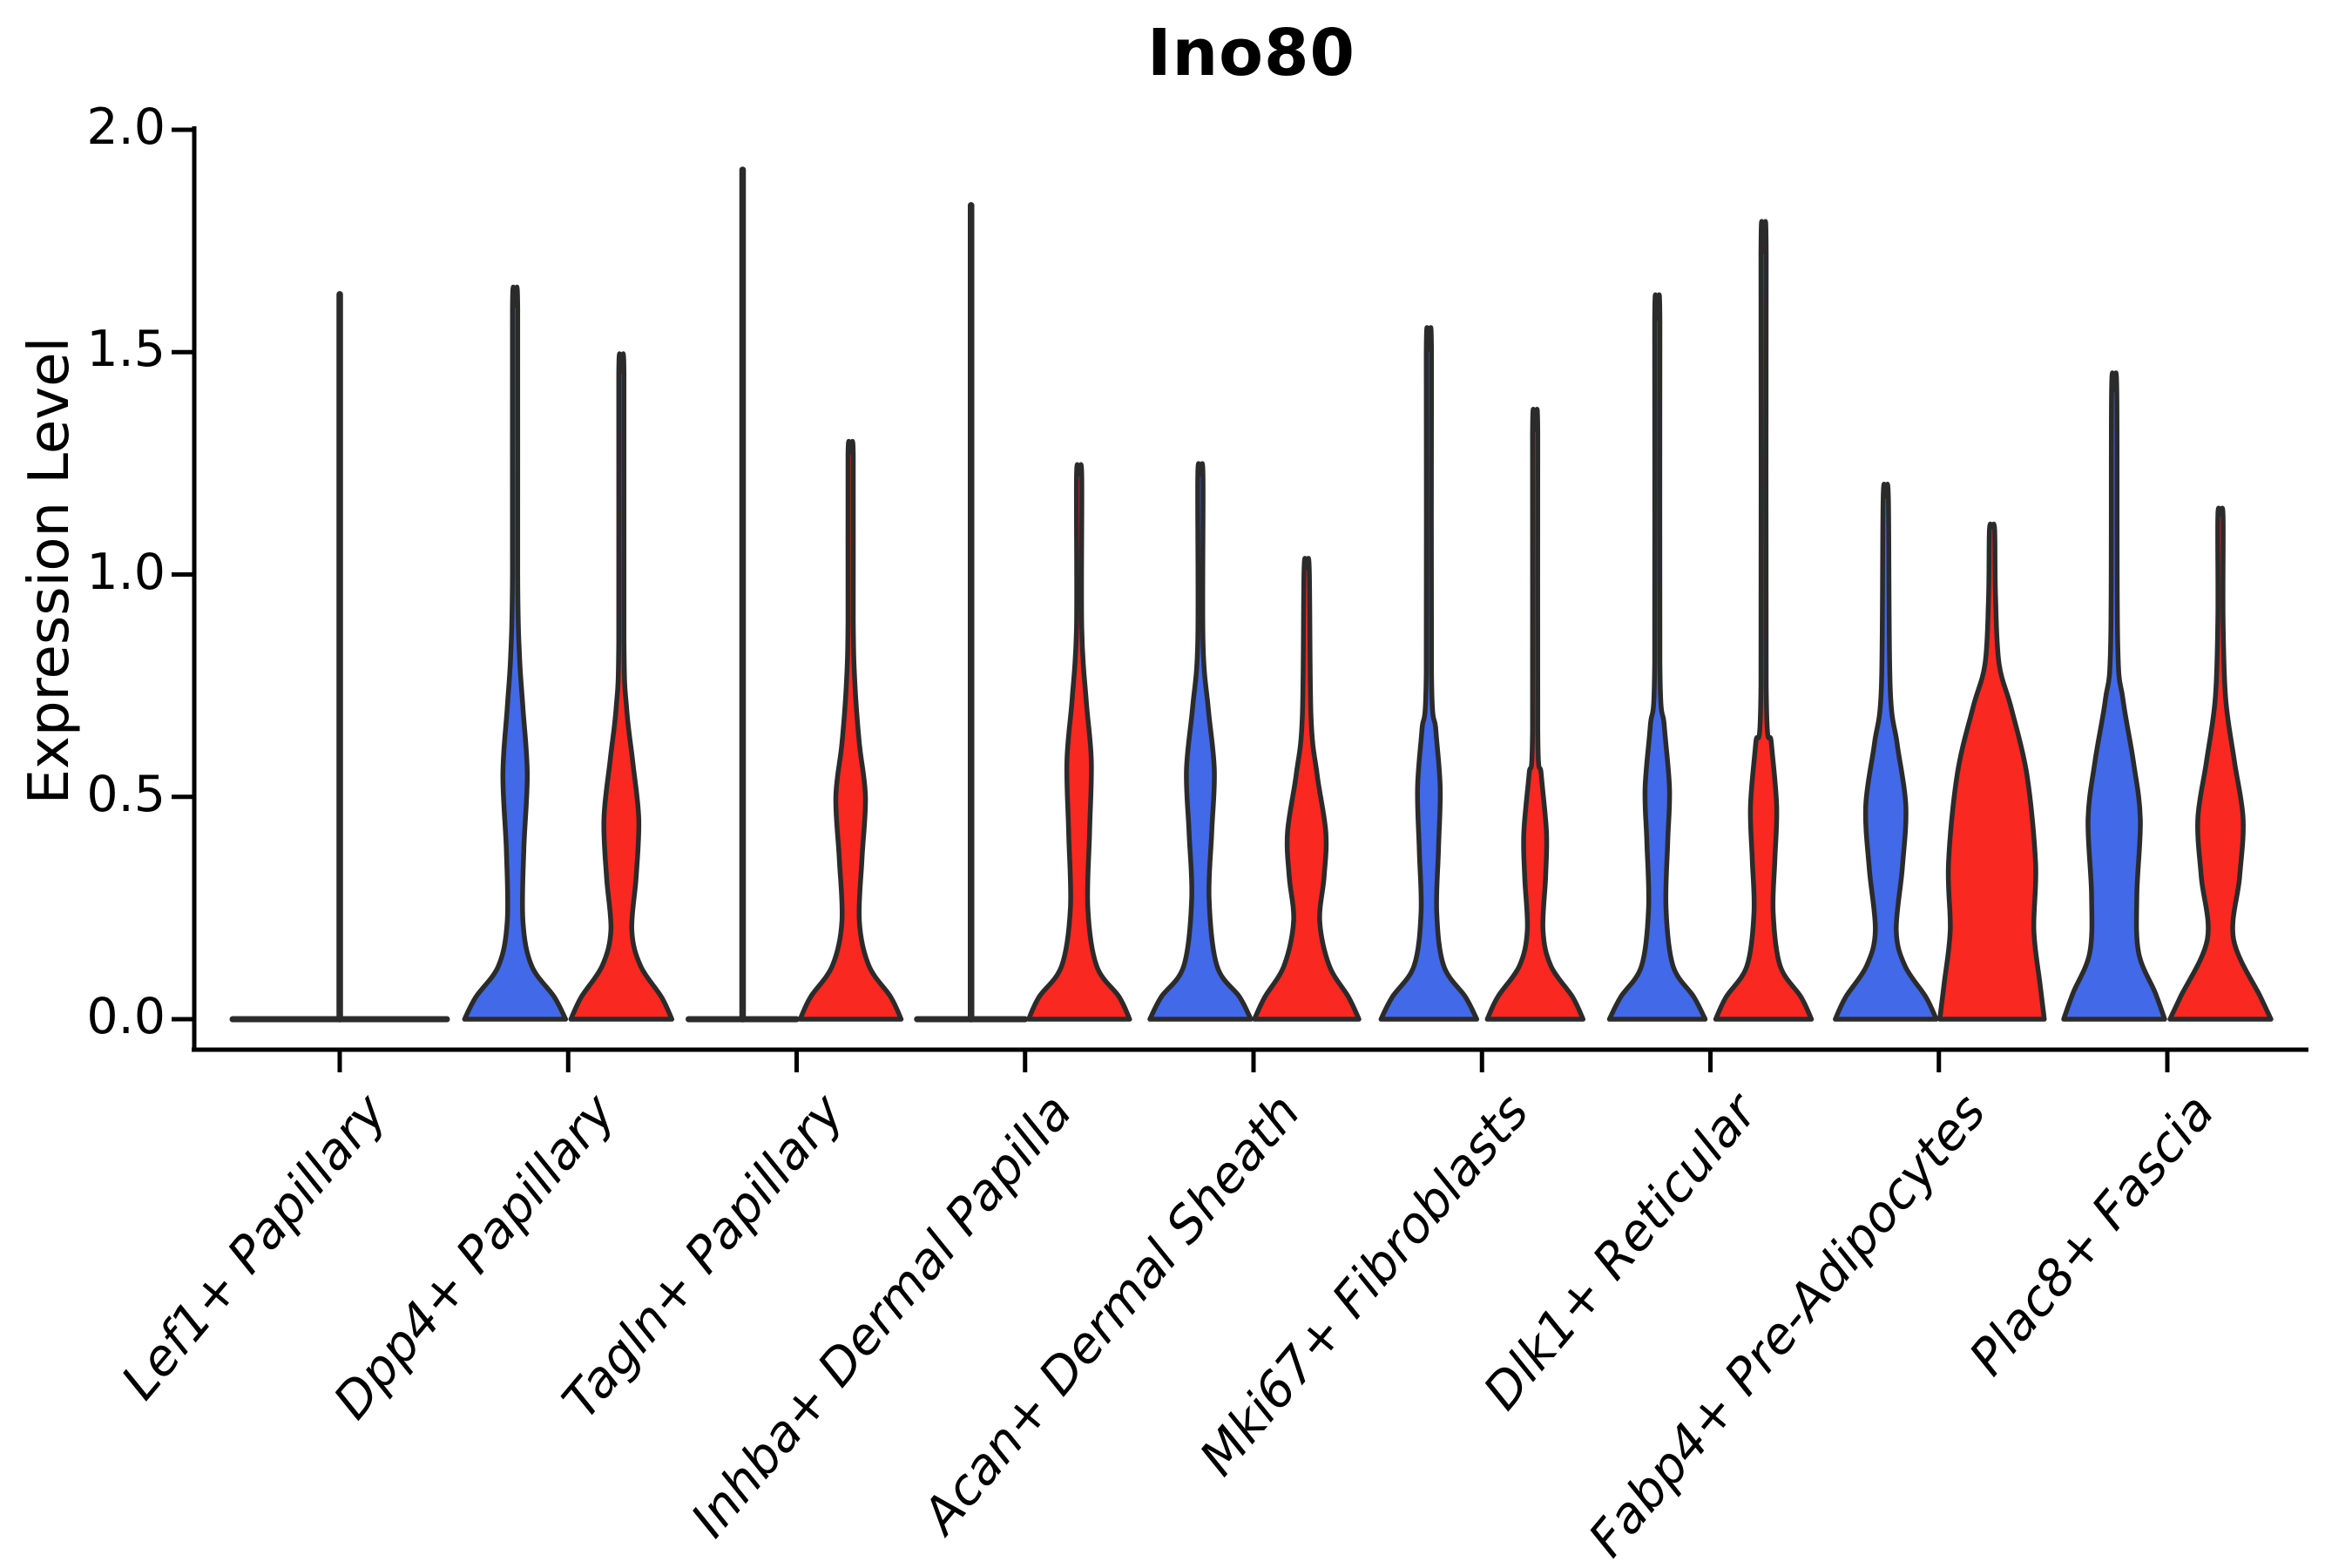 The height and width of the screenshot is (1568, 2352). Describe the element at coordinates (126, 572) in the screenshot. I see `y-tick-label: 1.0` at that location.